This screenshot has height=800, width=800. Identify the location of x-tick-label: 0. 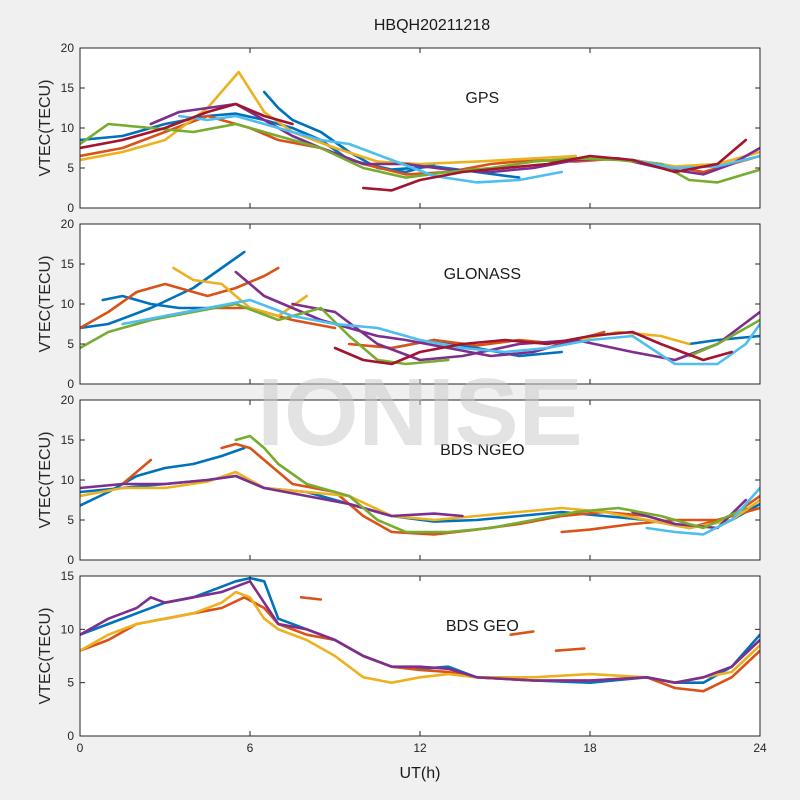
(80, 748).